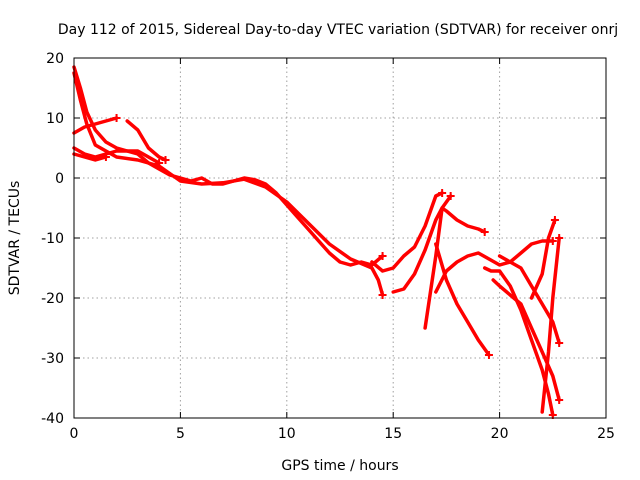 This screenshot has width=640, height=480. Describe the element at coordinates (74, 434) in the screenshot. I see `x-tick-label: 0` at that location.